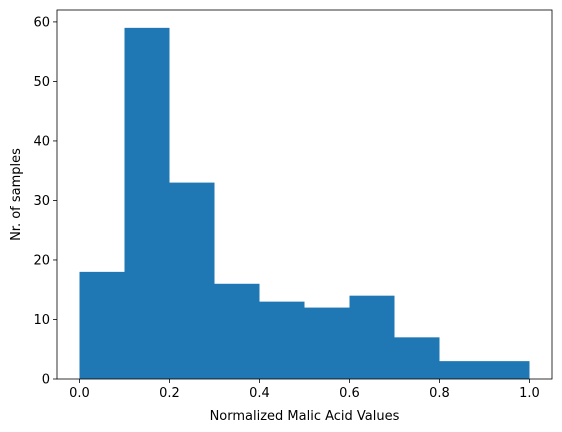 This screenshot has width=562, height=432. What do you see at coordinates (439, 393) in the screenshot?
I see `x-tick-label-4: 0.8` at bounding box center [439, 393].